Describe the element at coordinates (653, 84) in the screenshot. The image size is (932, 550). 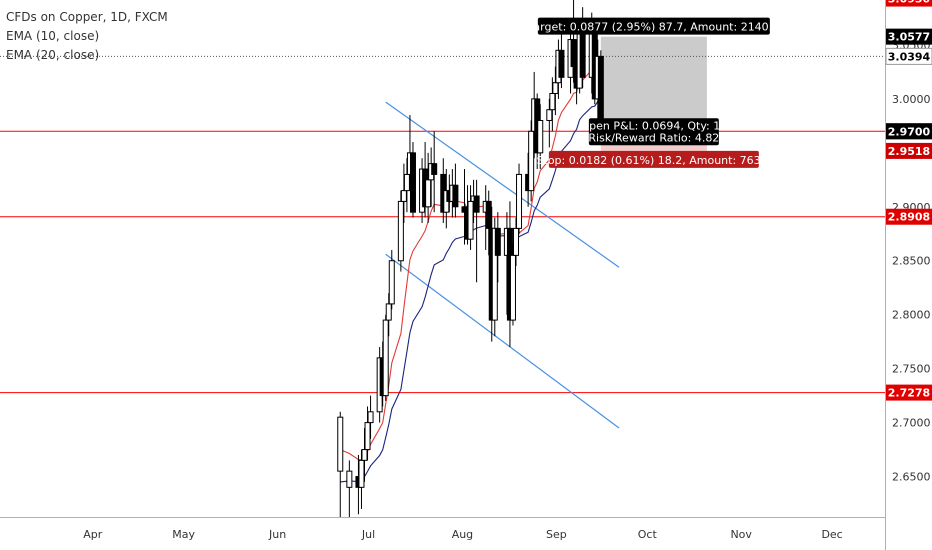
I see `target-zone` at that location.